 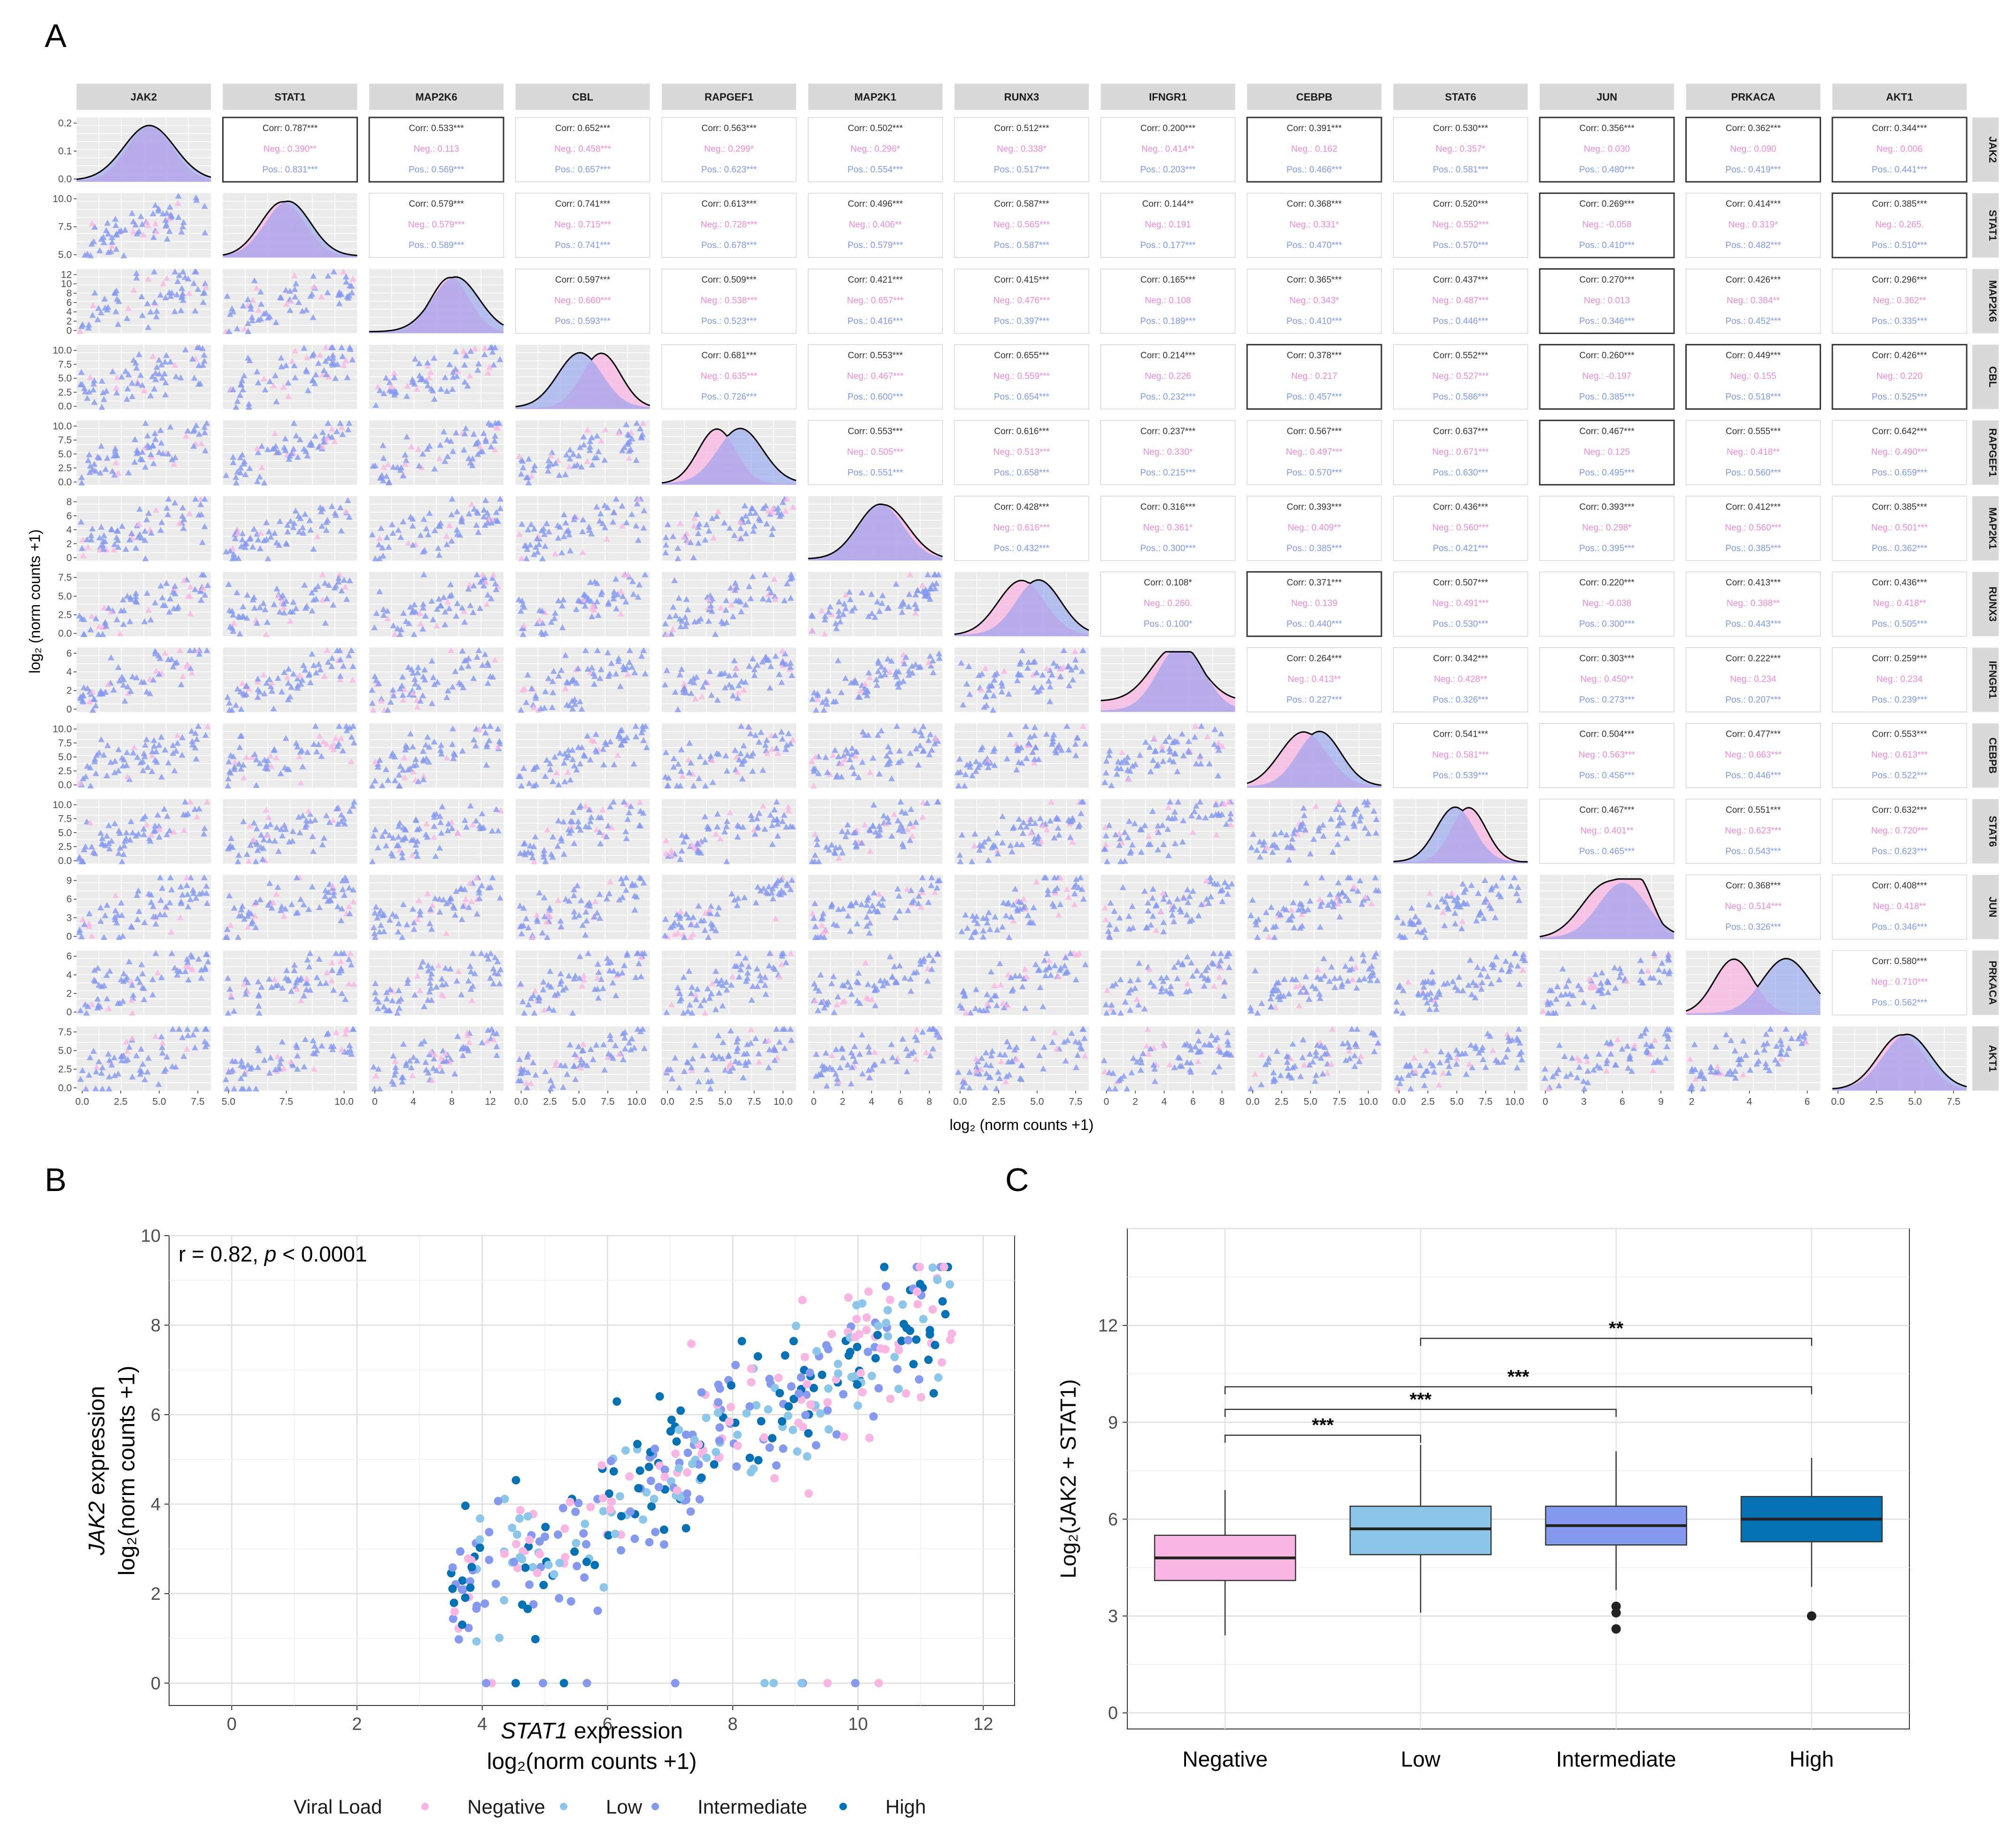 What do you see at coordinates (1899, 377) in the screenshot?
I see `corr-negative: Neg.: 0.220` at bounding box center [1899, 377].